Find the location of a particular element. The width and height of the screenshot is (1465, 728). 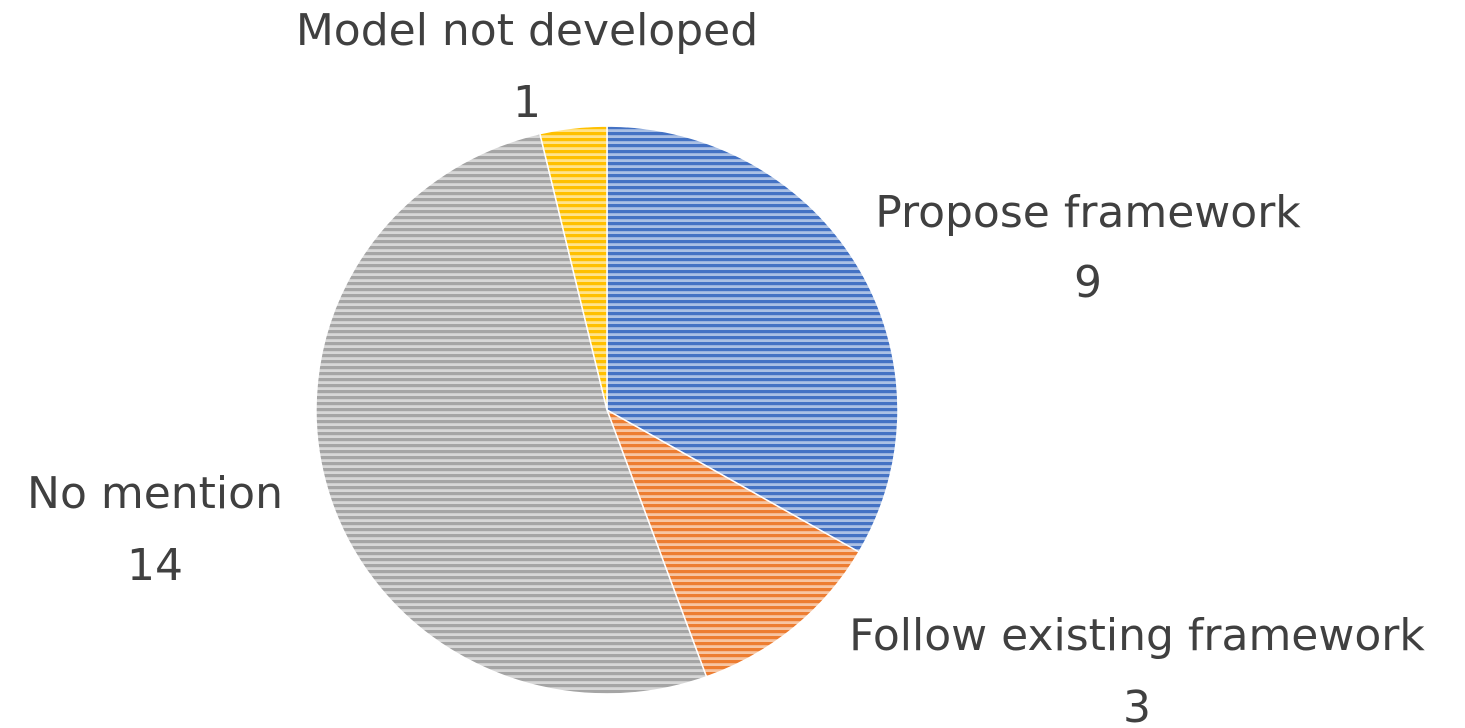

pie-slice-follow-existing-framework is located at coordinates (733, 543).